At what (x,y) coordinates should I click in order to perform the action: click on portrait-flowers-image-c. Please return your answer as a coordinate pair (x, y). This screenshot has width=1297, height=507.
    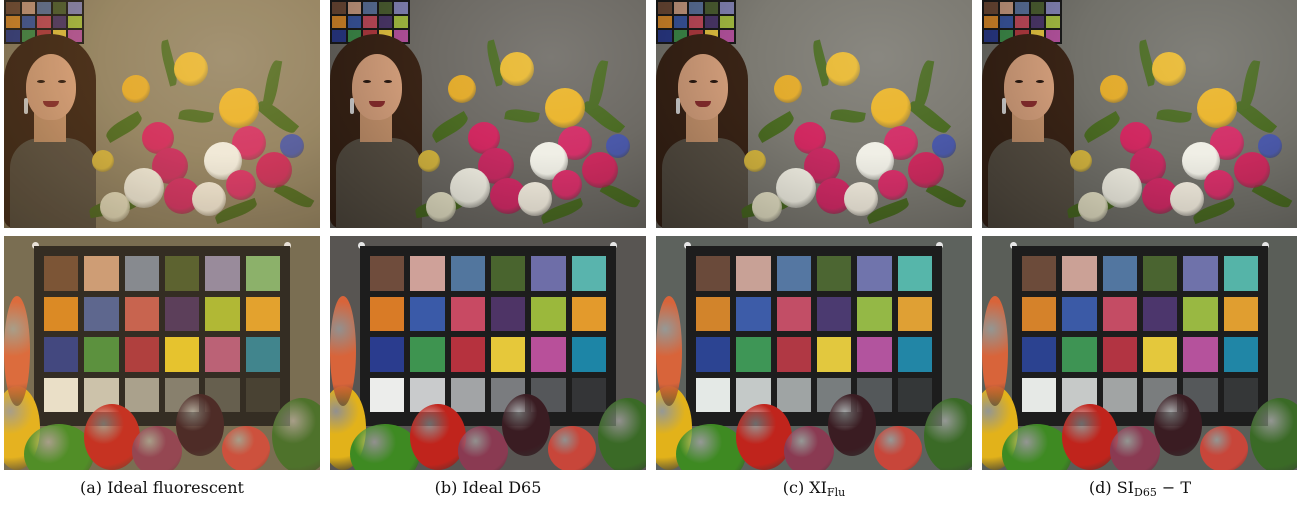
    Looking at the image, I should click on (814, 114).